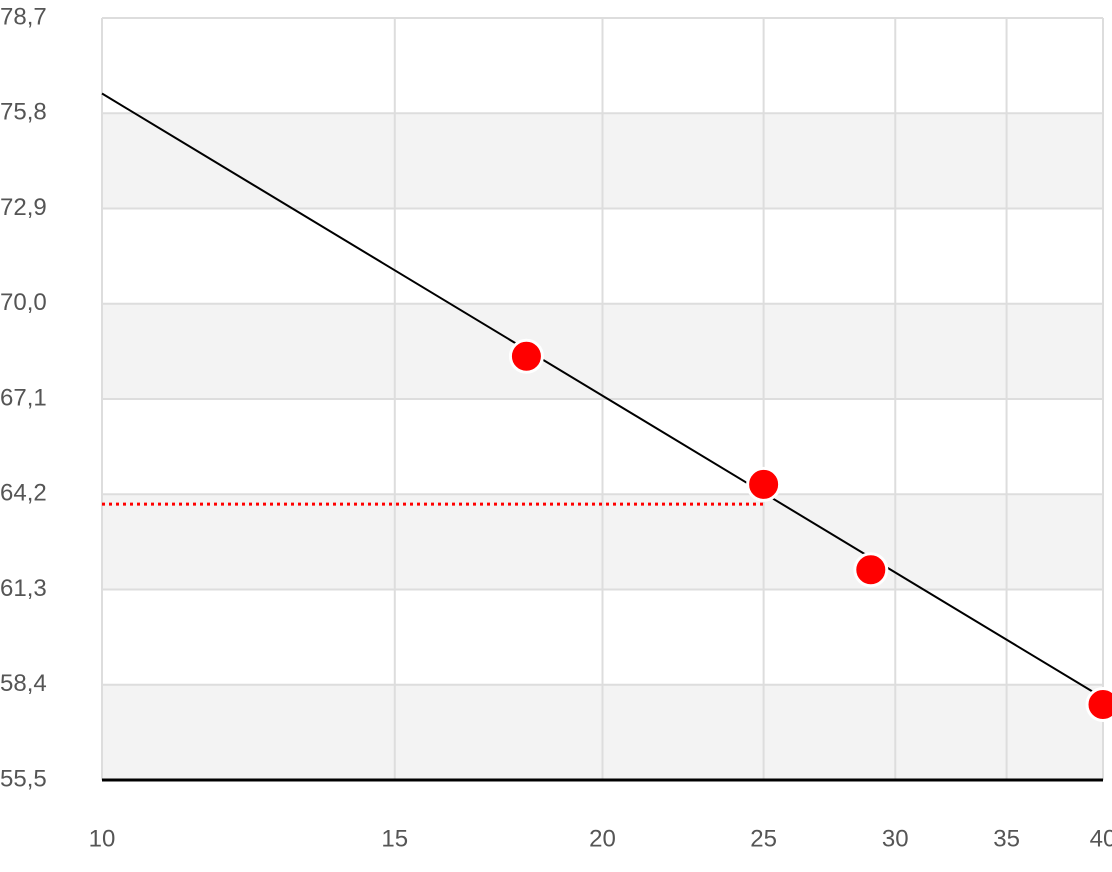  What do you see at coordinates (102, 838) in the screenshot?
I see `x-tick-label: 10` at bounding box center [102, 838].